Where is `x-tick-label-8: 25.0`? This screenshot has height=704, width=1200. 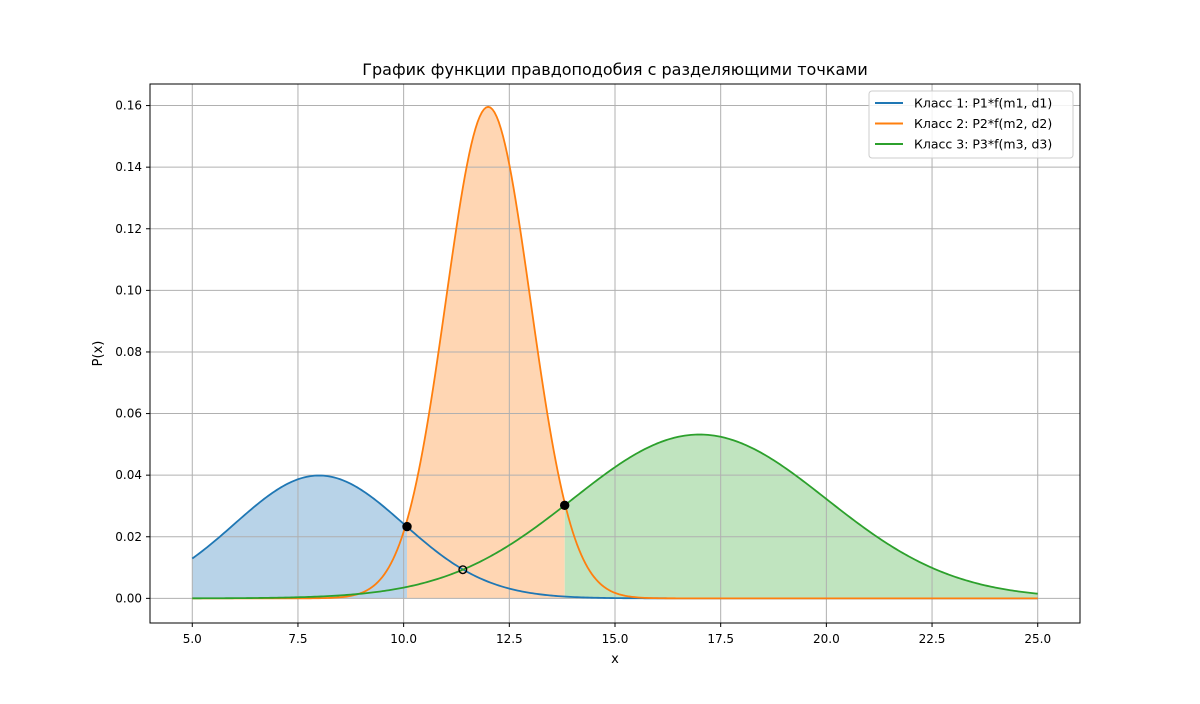 x-tick-label-8: 25.0 is located at coordinates (1037, 639).